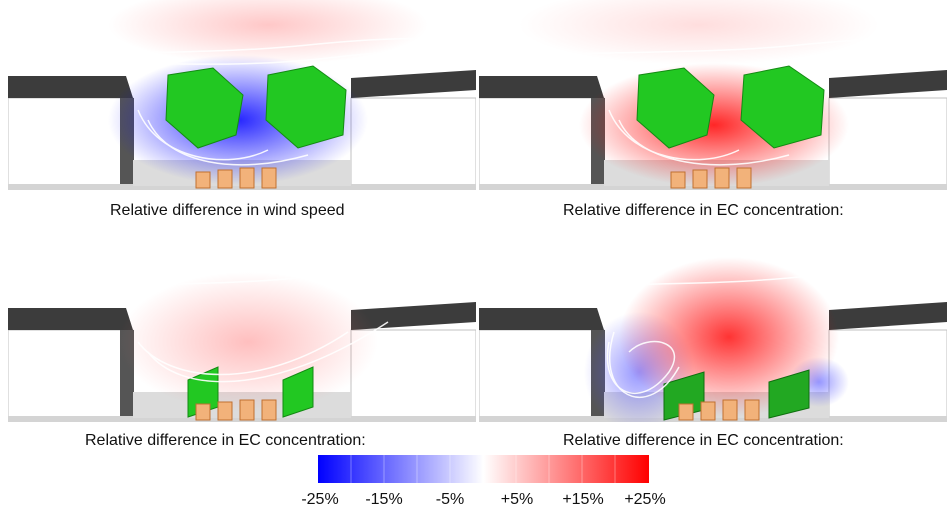 The width and height of the screenshot is (947, 510). I want to click on panel-ec-concentration-2-graphic, so click(242, 345).